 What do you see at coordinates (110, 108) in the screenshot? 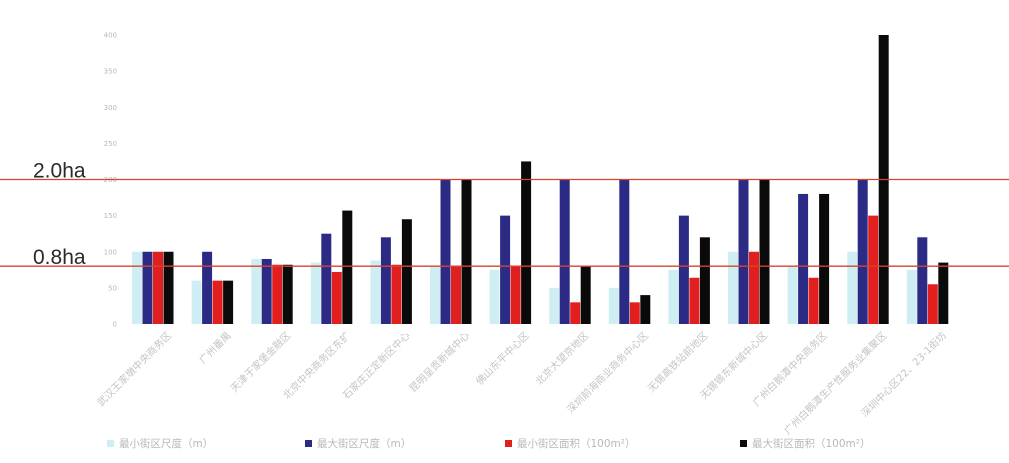
I see `y-tick-label: 300` at bounding box center [110, 108].